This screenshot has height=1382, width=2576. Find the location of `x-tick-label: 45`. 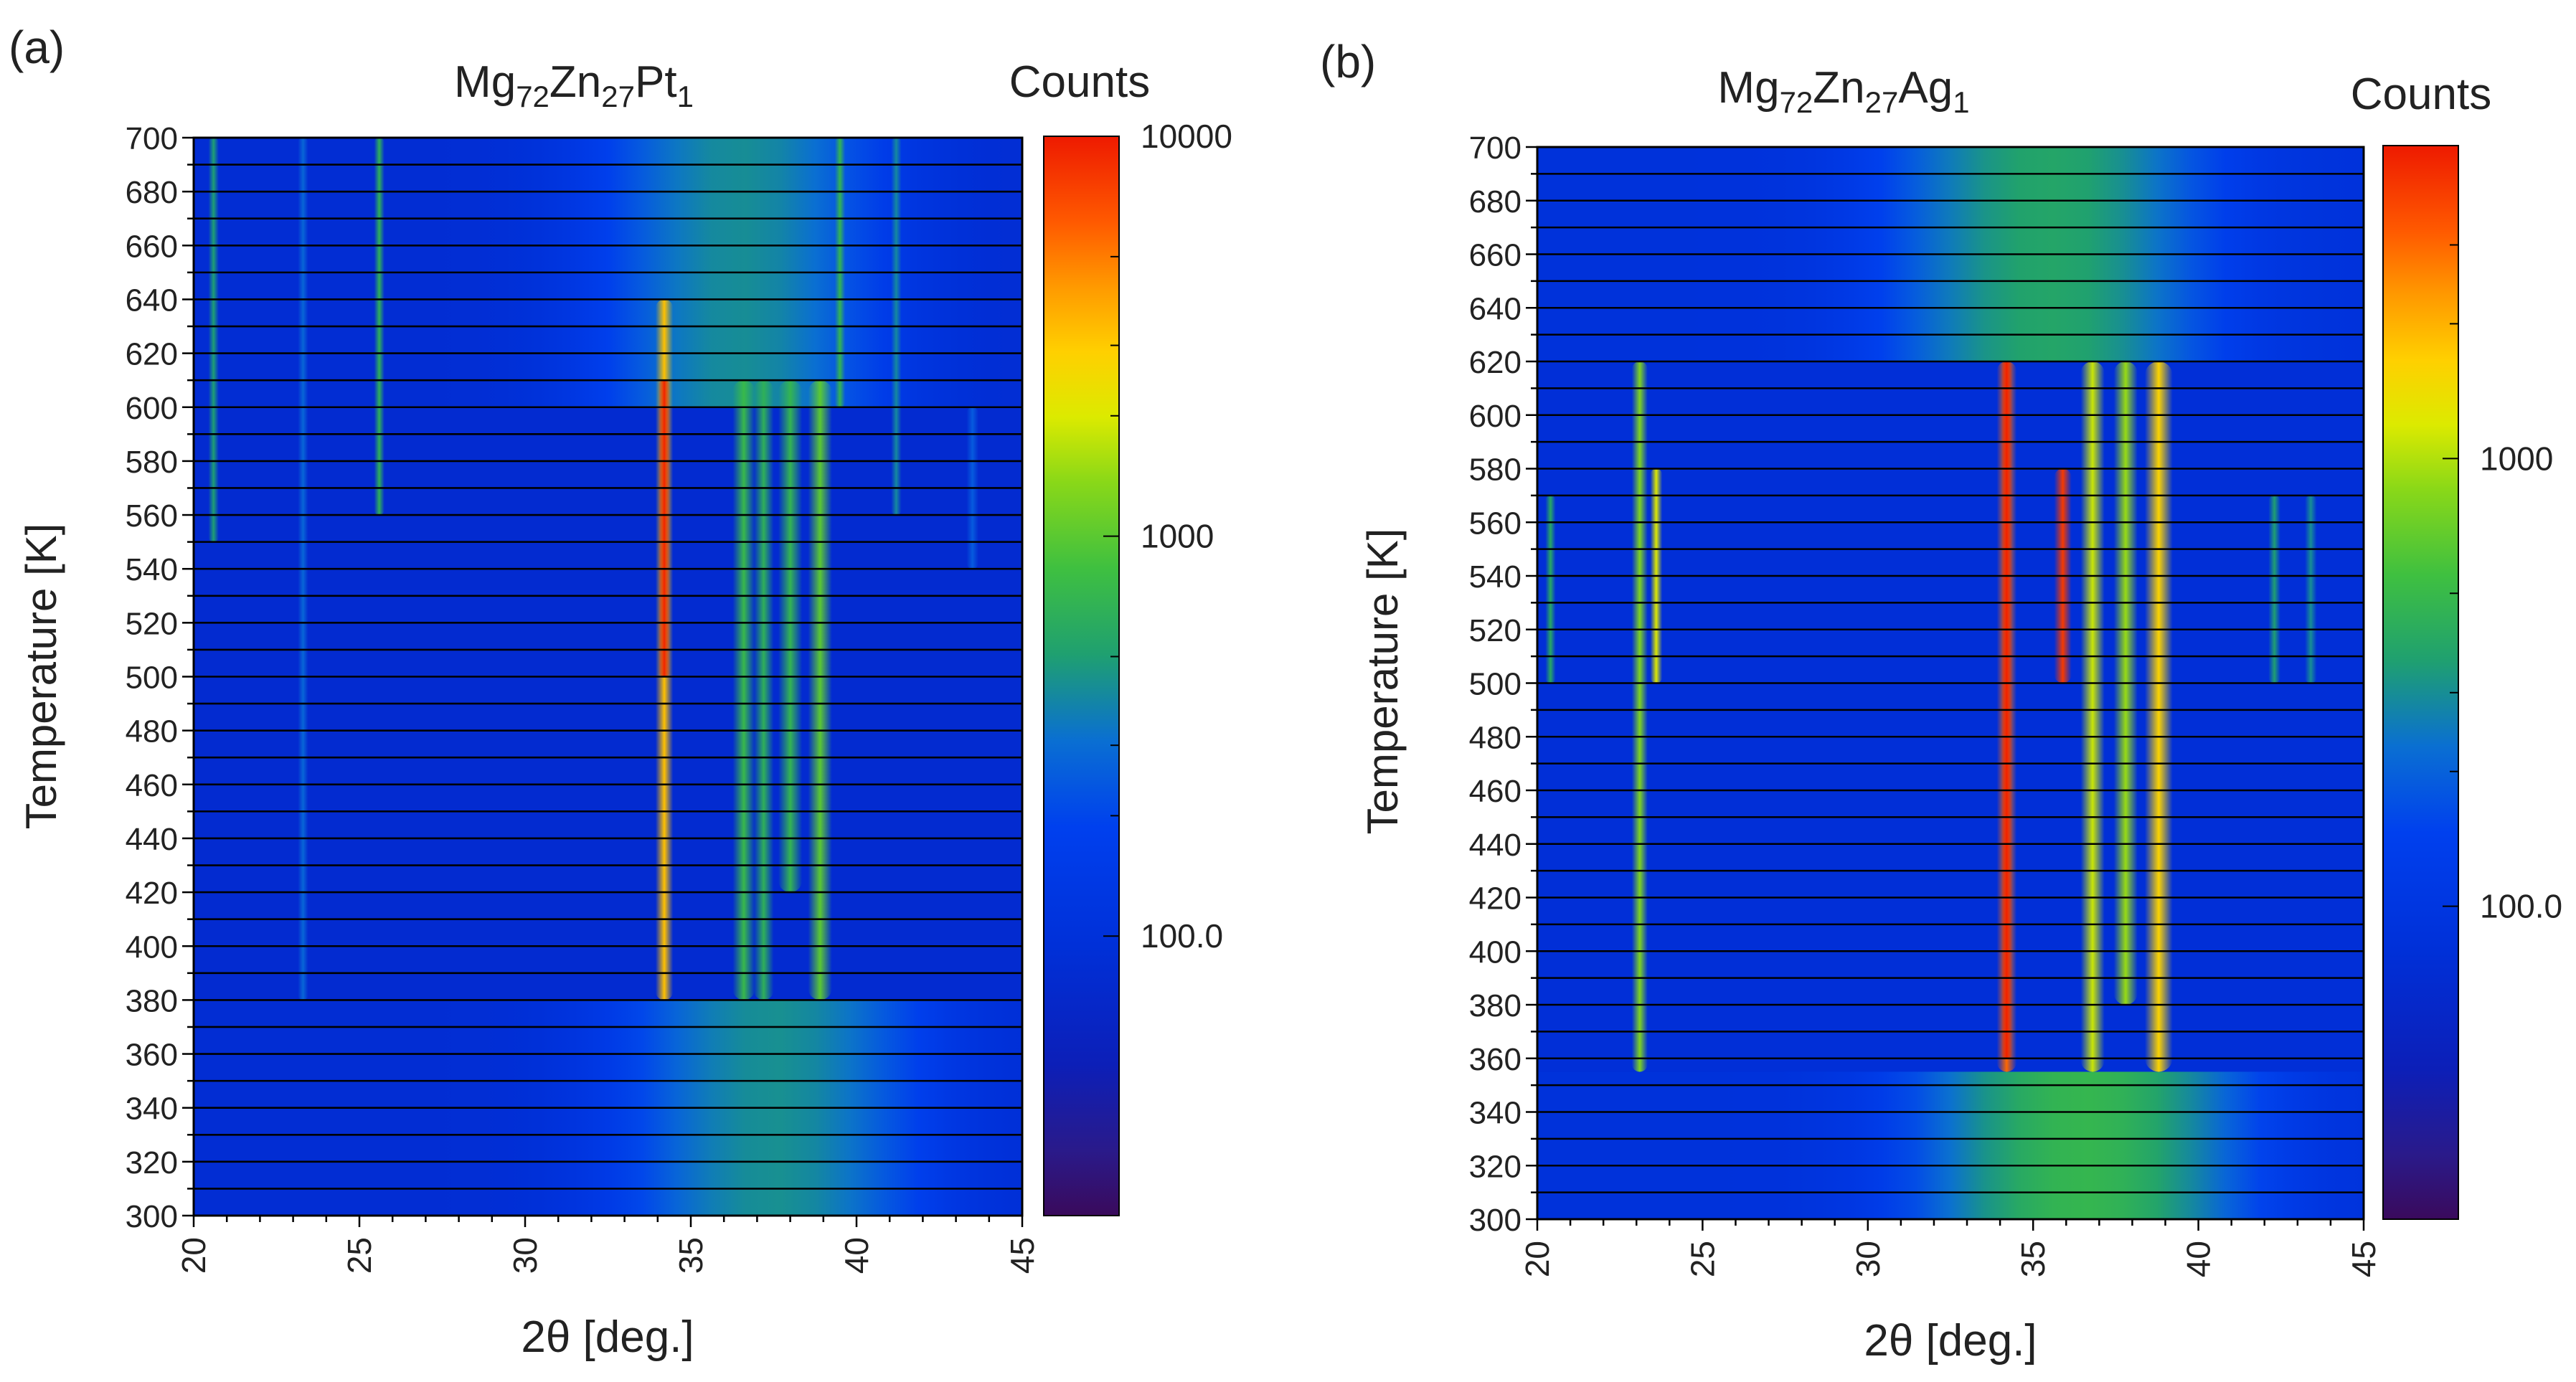

x-tick-label: 45 is located at coordinates (1022, 1255).